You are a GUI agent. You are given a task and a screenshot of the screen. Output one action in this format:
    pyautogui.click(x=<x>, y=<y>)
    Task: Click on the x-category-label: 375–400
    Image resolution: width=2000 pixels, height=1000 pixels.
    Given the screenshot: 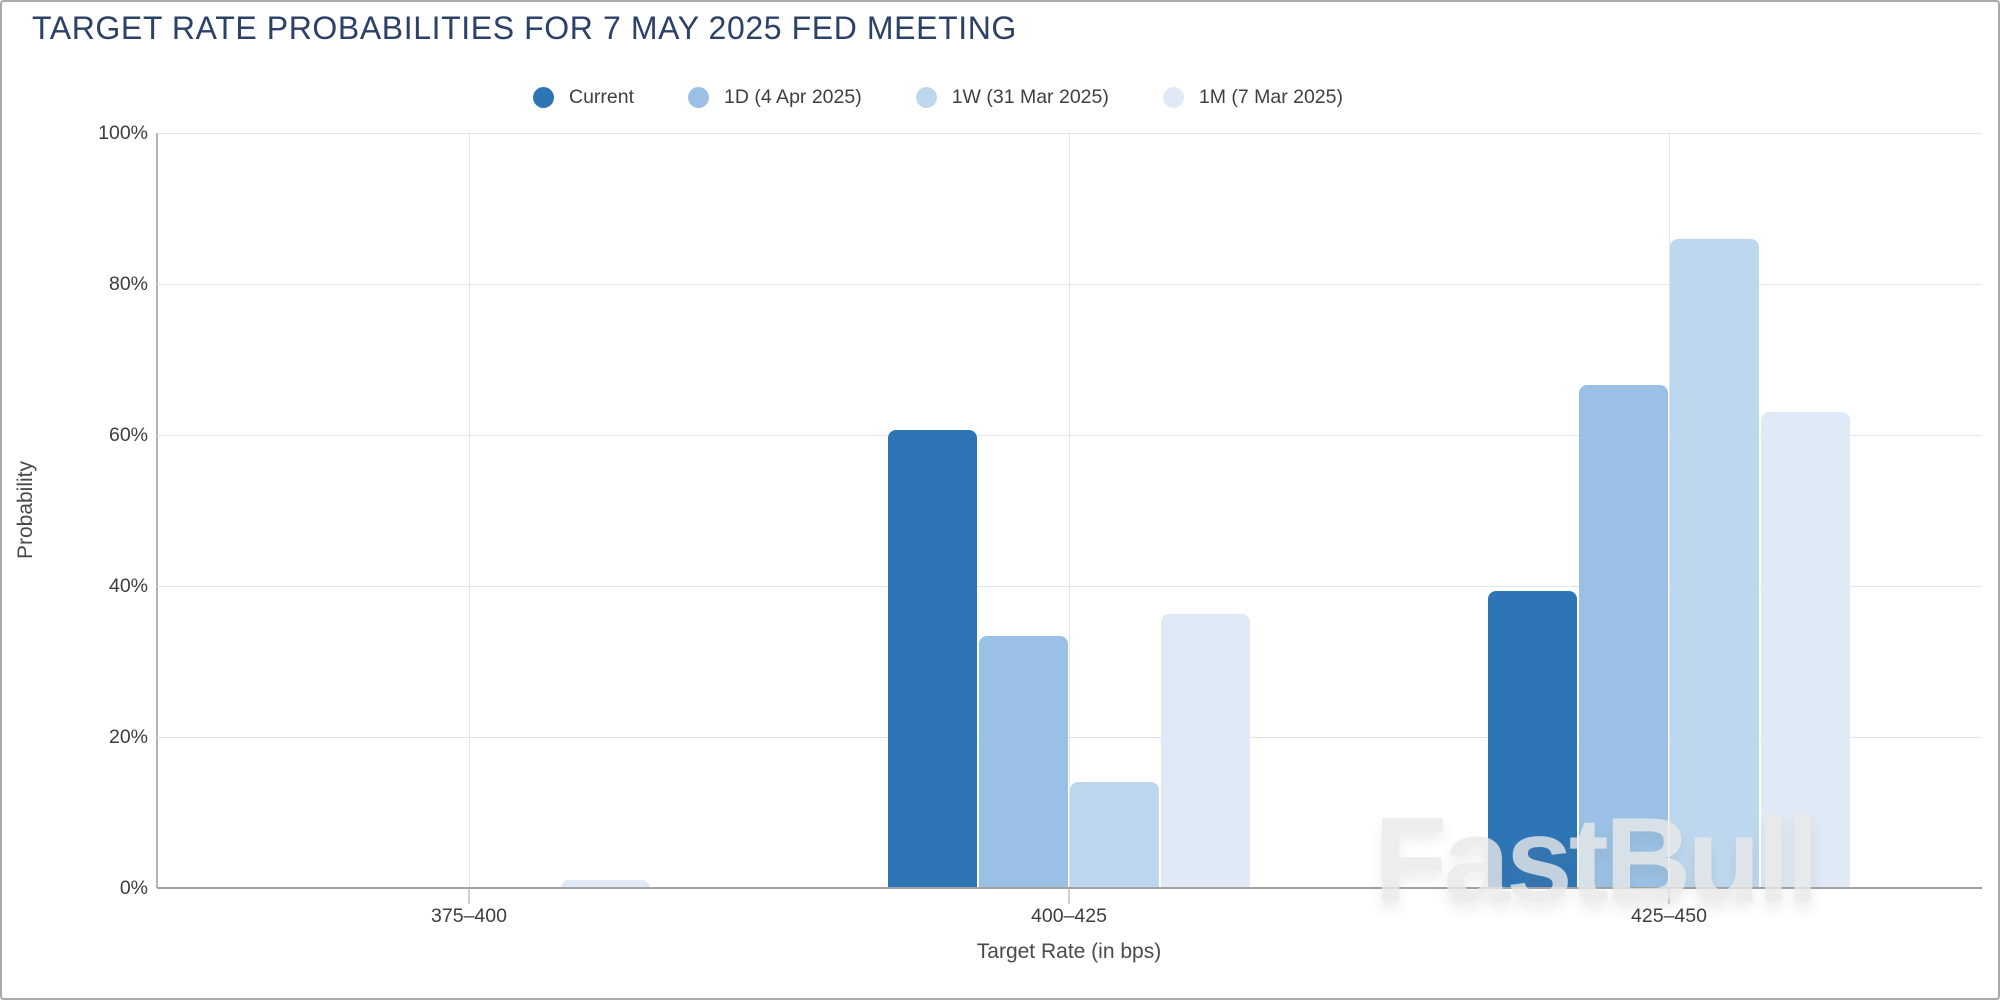 What is the action you would take?
    pyautogui.click(x=469, y=916)
    